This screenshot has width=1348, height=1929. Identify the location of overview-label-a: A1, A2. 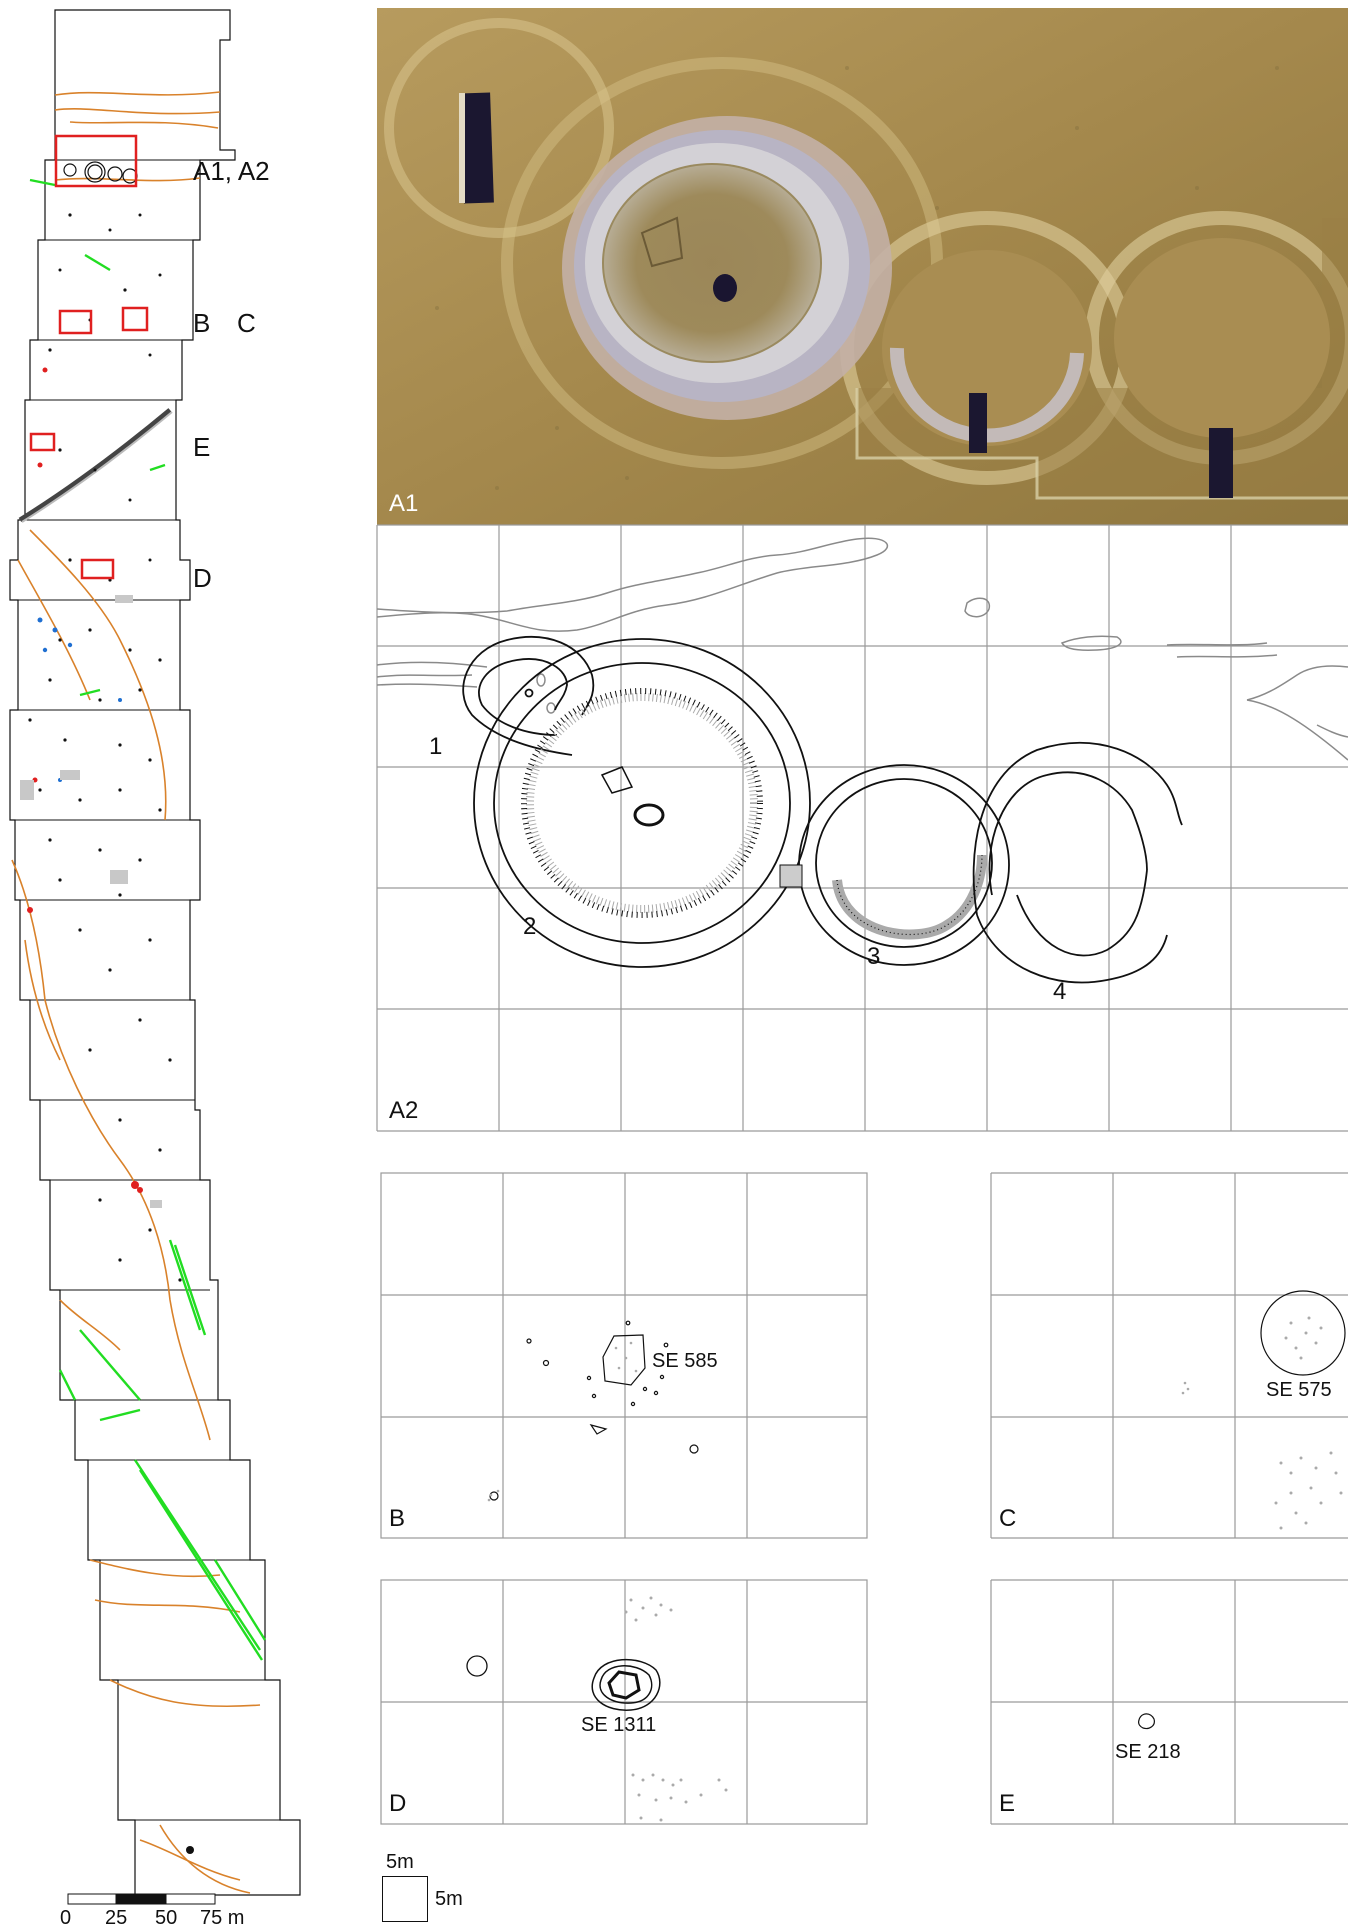
(231, 171).